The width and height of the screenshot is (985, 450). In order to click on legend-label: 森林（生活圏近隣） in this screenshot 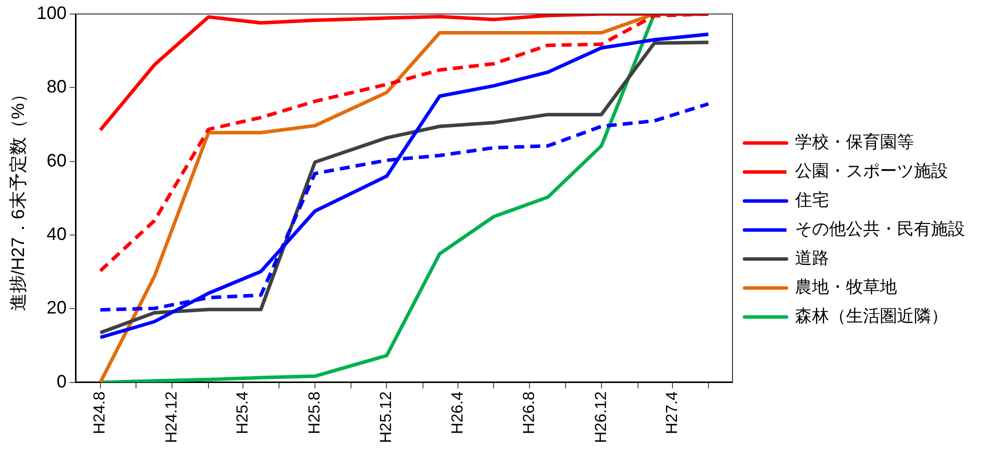, I will do `click(871, 316)`.